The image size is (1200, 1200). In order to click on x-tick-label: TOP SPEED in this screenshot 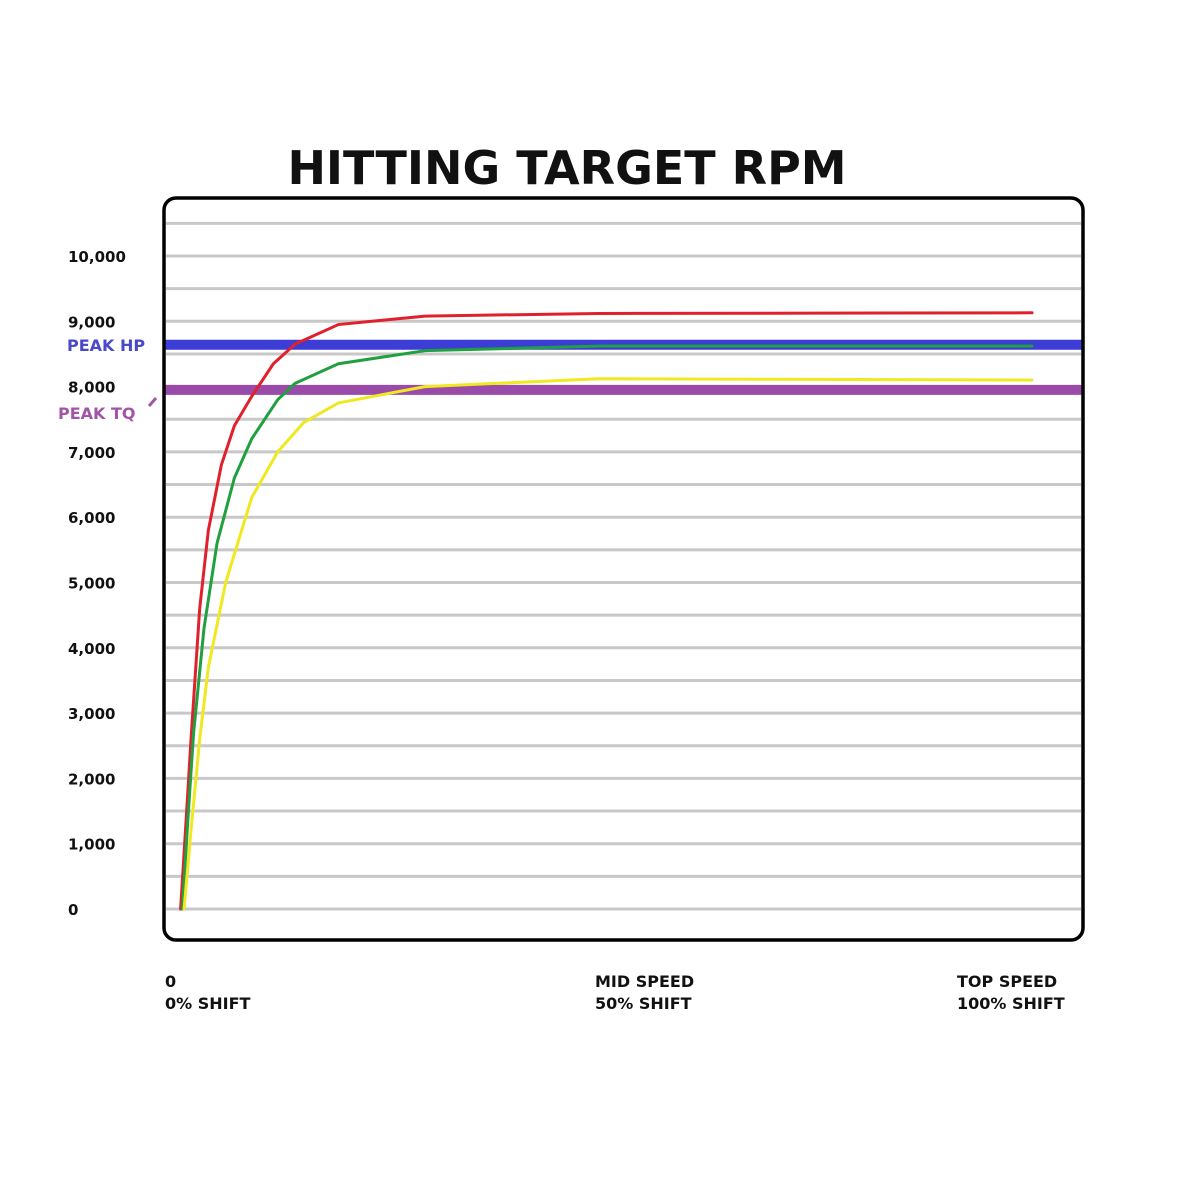, I will do `click(1007, 981)`.